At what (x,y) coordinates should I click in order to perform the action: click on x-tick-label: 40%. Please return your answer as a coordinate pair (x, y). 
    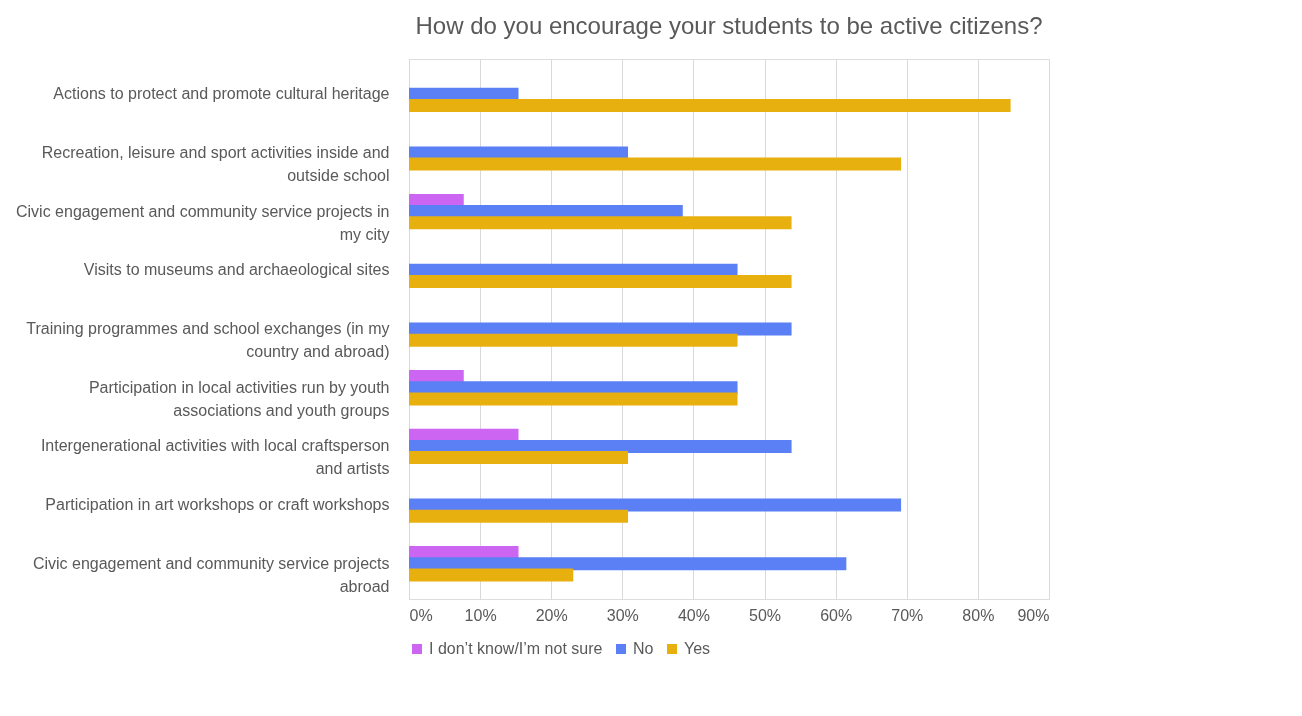
    Looking at the image, I should click on (693, 615).